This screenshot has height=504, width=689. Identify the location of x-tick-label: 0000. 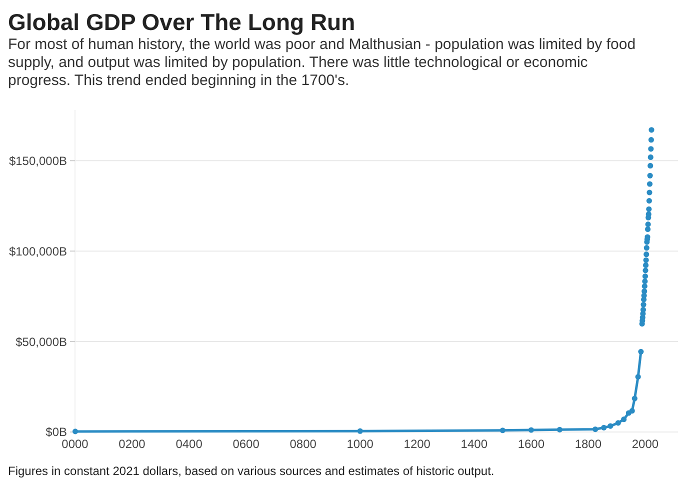
(75, 444).